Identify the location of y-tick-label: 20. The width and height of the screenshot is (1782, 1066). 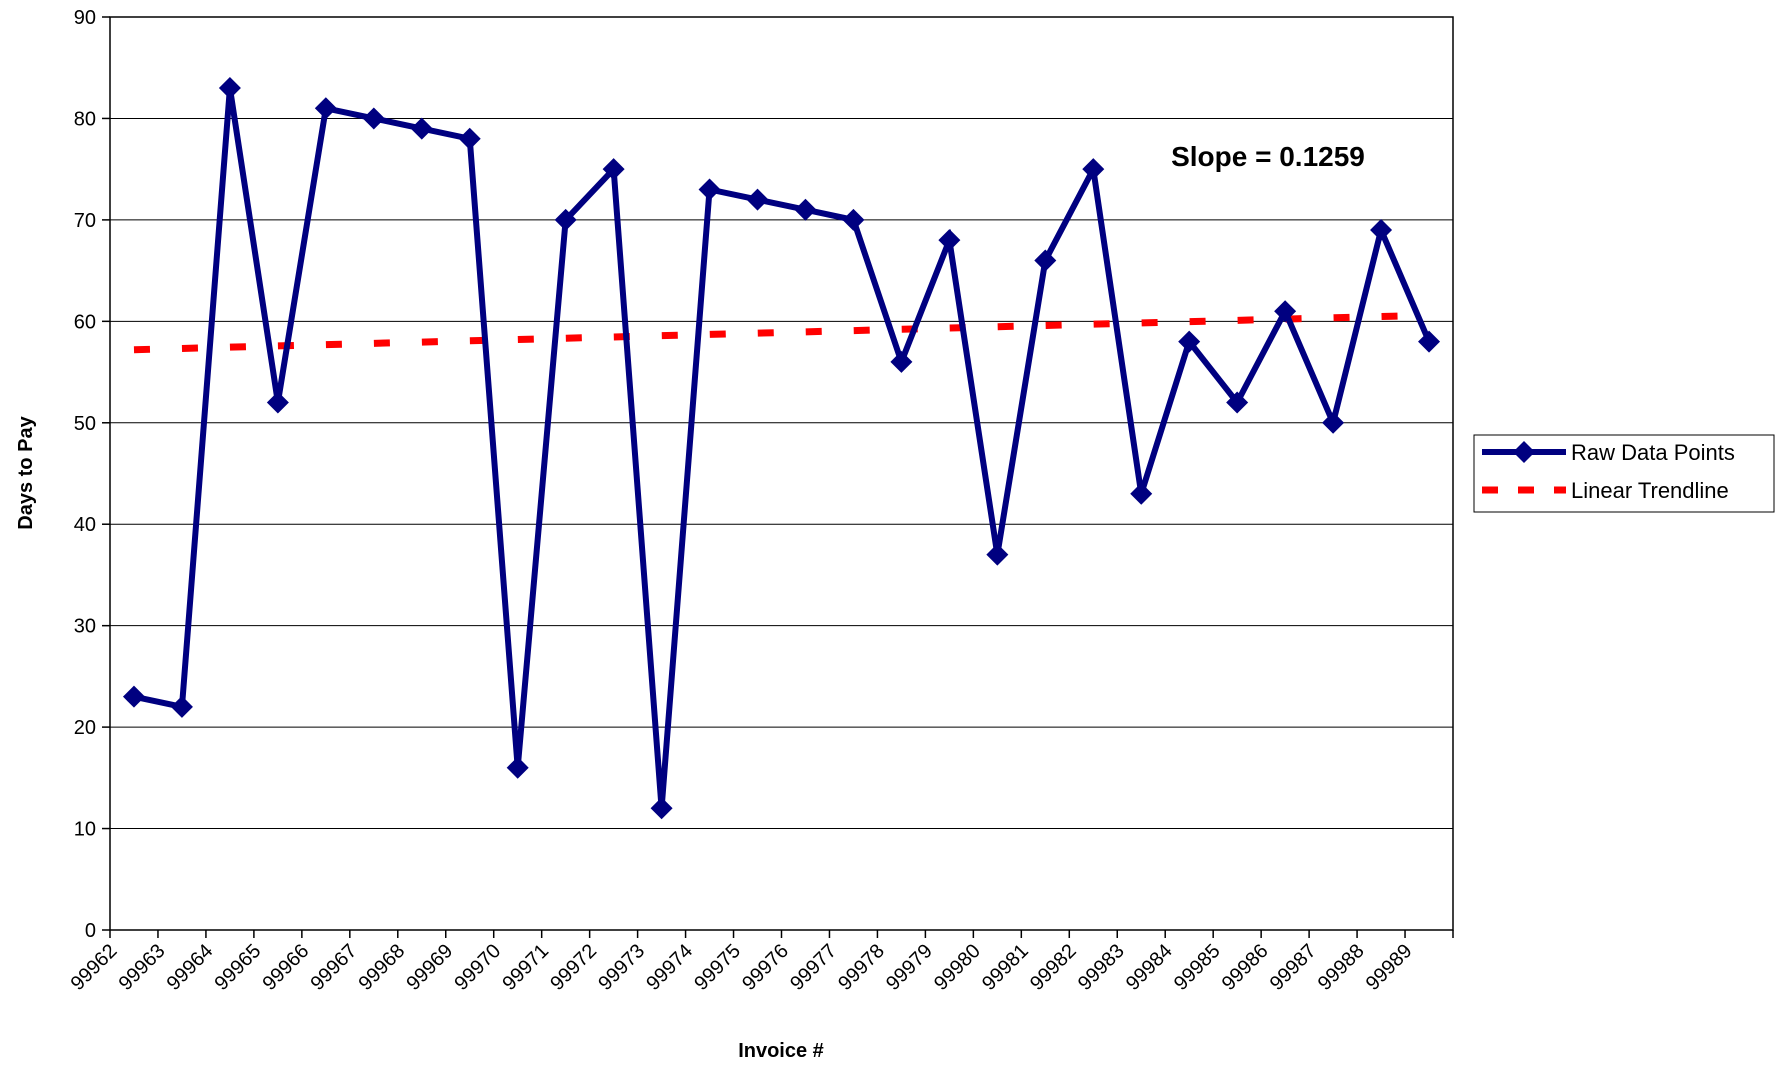
(85, 728).